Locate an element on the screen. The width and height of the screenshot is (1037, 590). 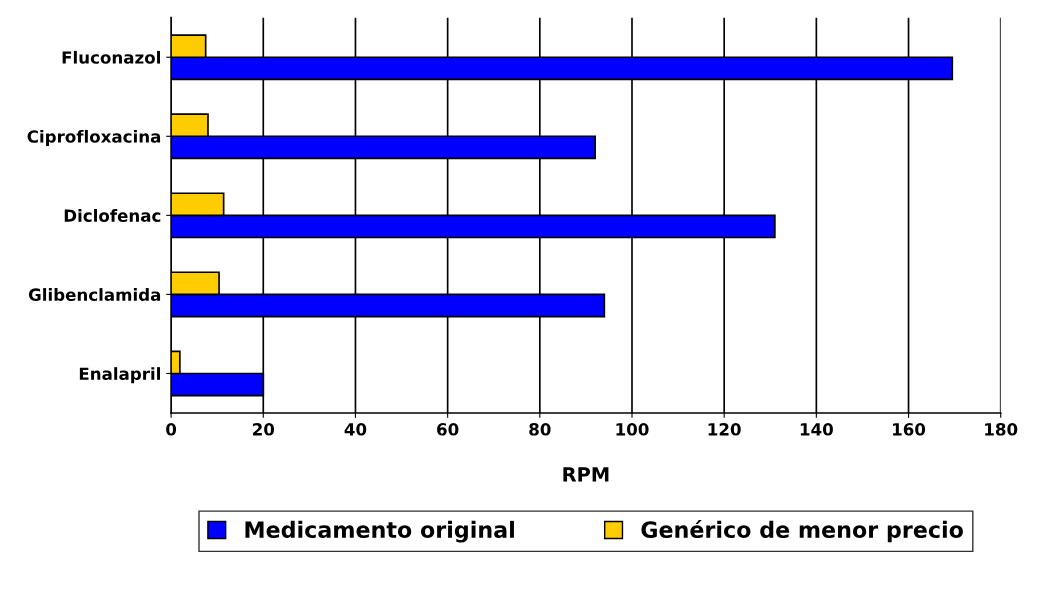
x-axis-title: RPM is located at coordinates (586, 474).